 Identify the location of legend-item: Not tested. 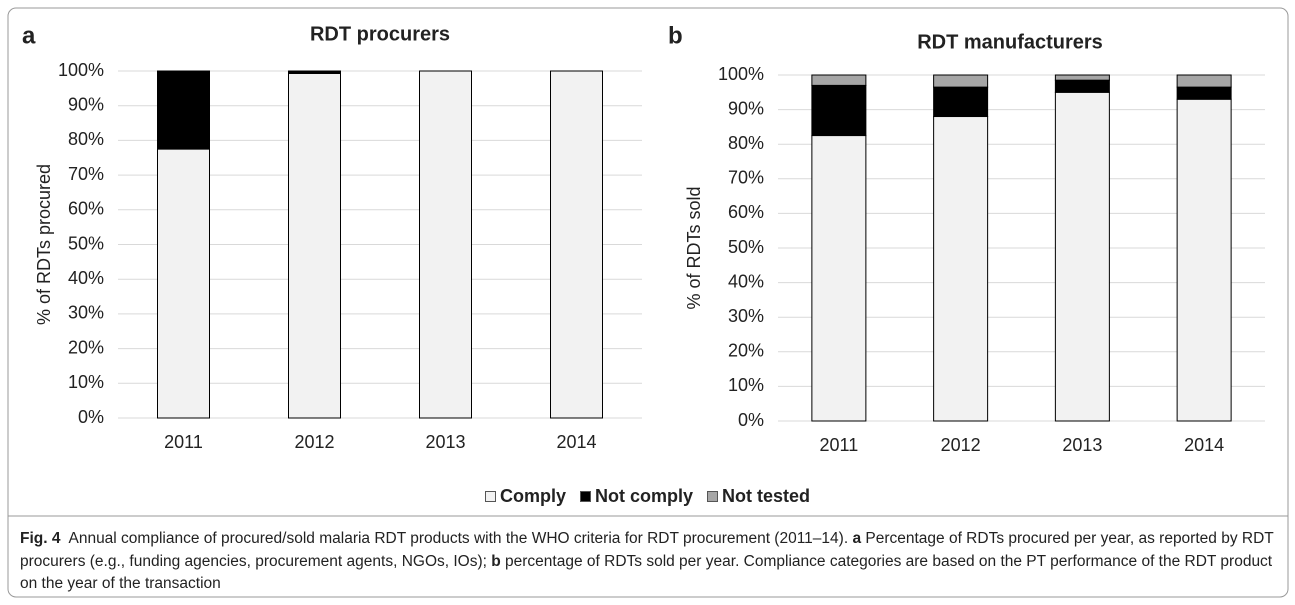
(758, 496).